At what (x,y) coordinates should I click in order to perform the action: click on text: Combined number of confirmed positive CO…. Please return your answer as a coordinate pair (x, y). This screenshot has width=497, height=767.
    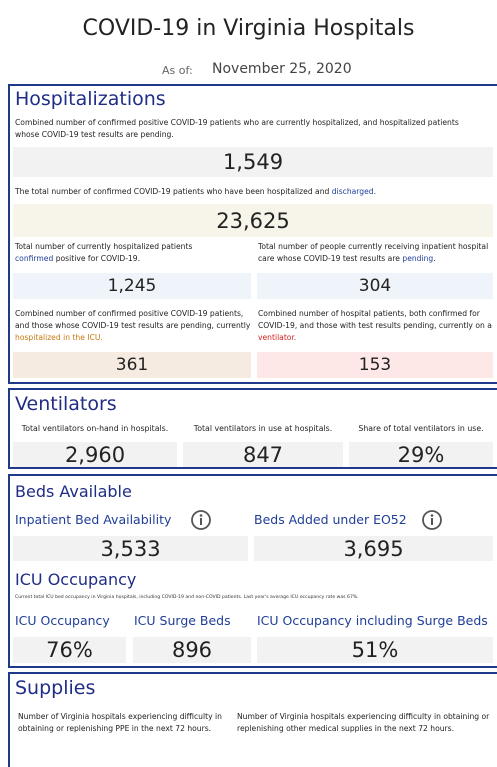
    Looking at the image, I should click on (133, 319).